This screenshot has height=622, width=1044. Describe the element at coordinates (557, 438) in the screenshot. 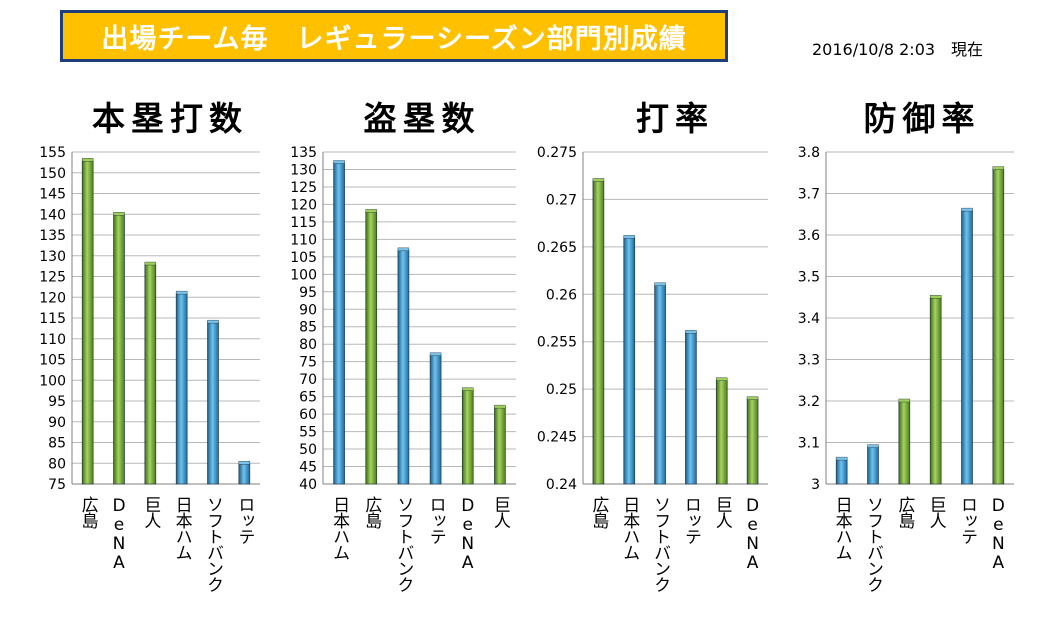

I see `batting-avg-ytick-label: 0.245` at that location.